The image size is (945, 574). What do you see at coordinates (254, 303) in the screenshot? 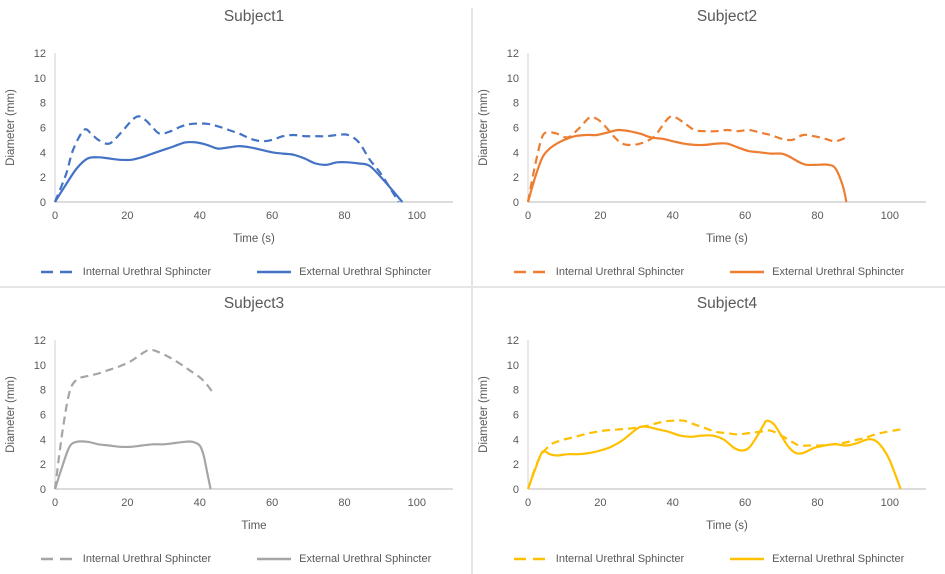
I see `chart-title: Subject3` at bounding box center [254, 303].